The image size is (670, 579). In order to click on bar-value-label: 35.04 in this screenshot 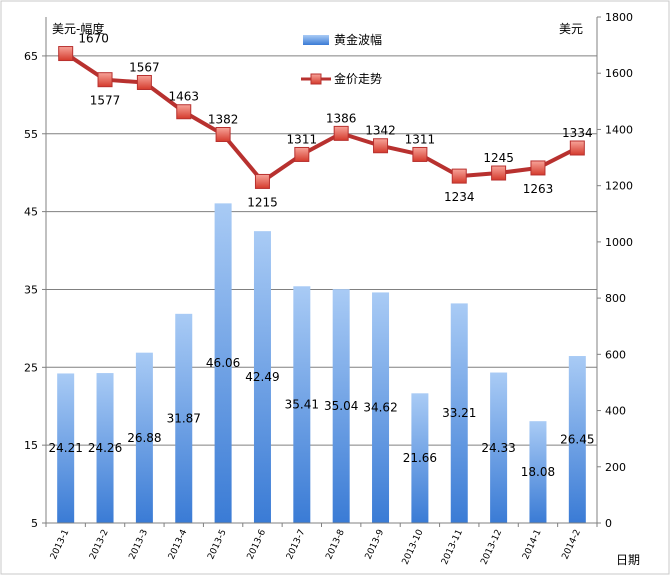, I will do `click(341, 406)`.